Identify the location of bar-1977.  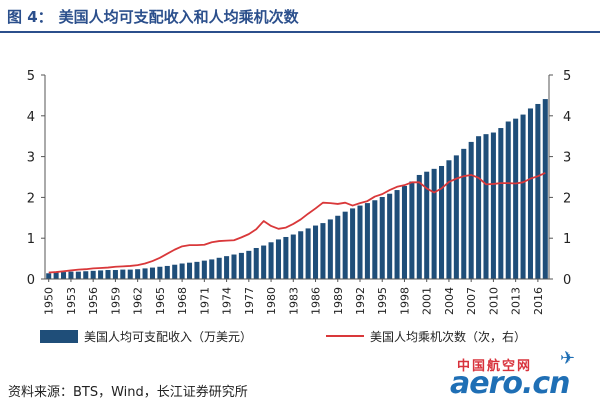
(249, 264).